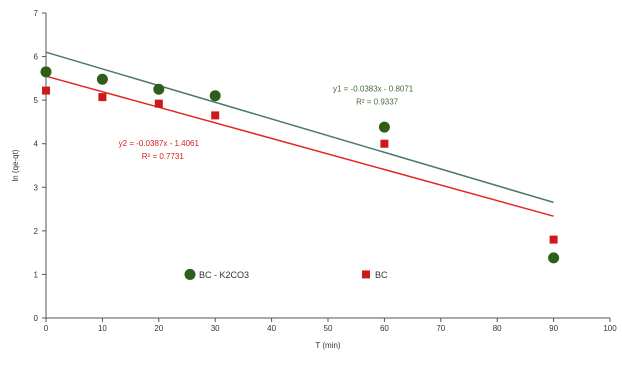 The height and width of the screenshot is (372, 622). Describe the element at coordinates (36, 100) in the screenshot. I see `y-tick-label: 5` at that location.